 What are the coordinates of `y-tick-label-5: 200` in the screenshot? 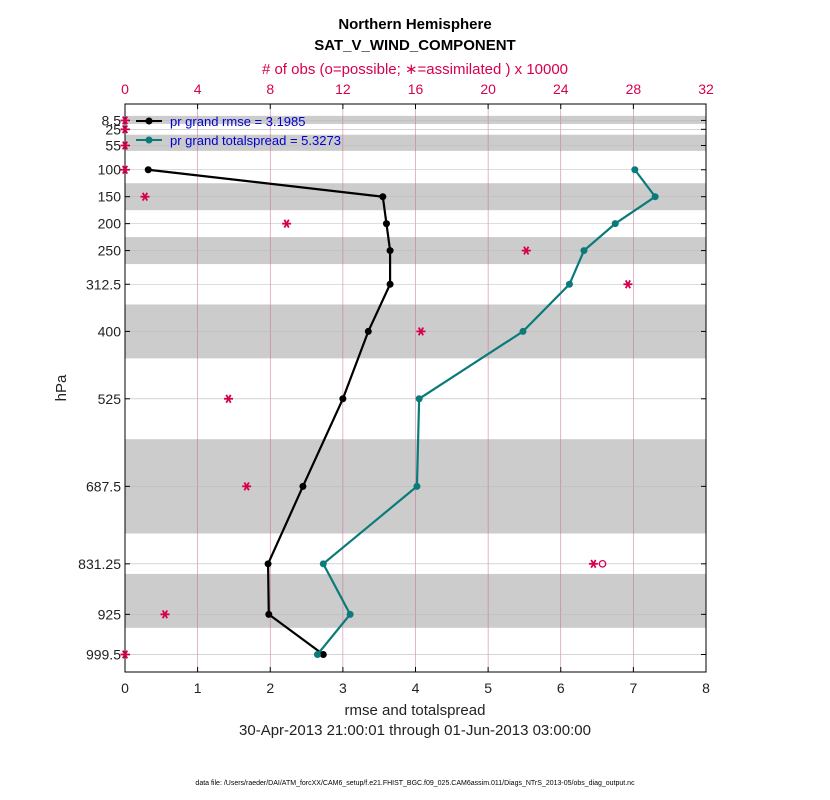 It's located at (110, 224).